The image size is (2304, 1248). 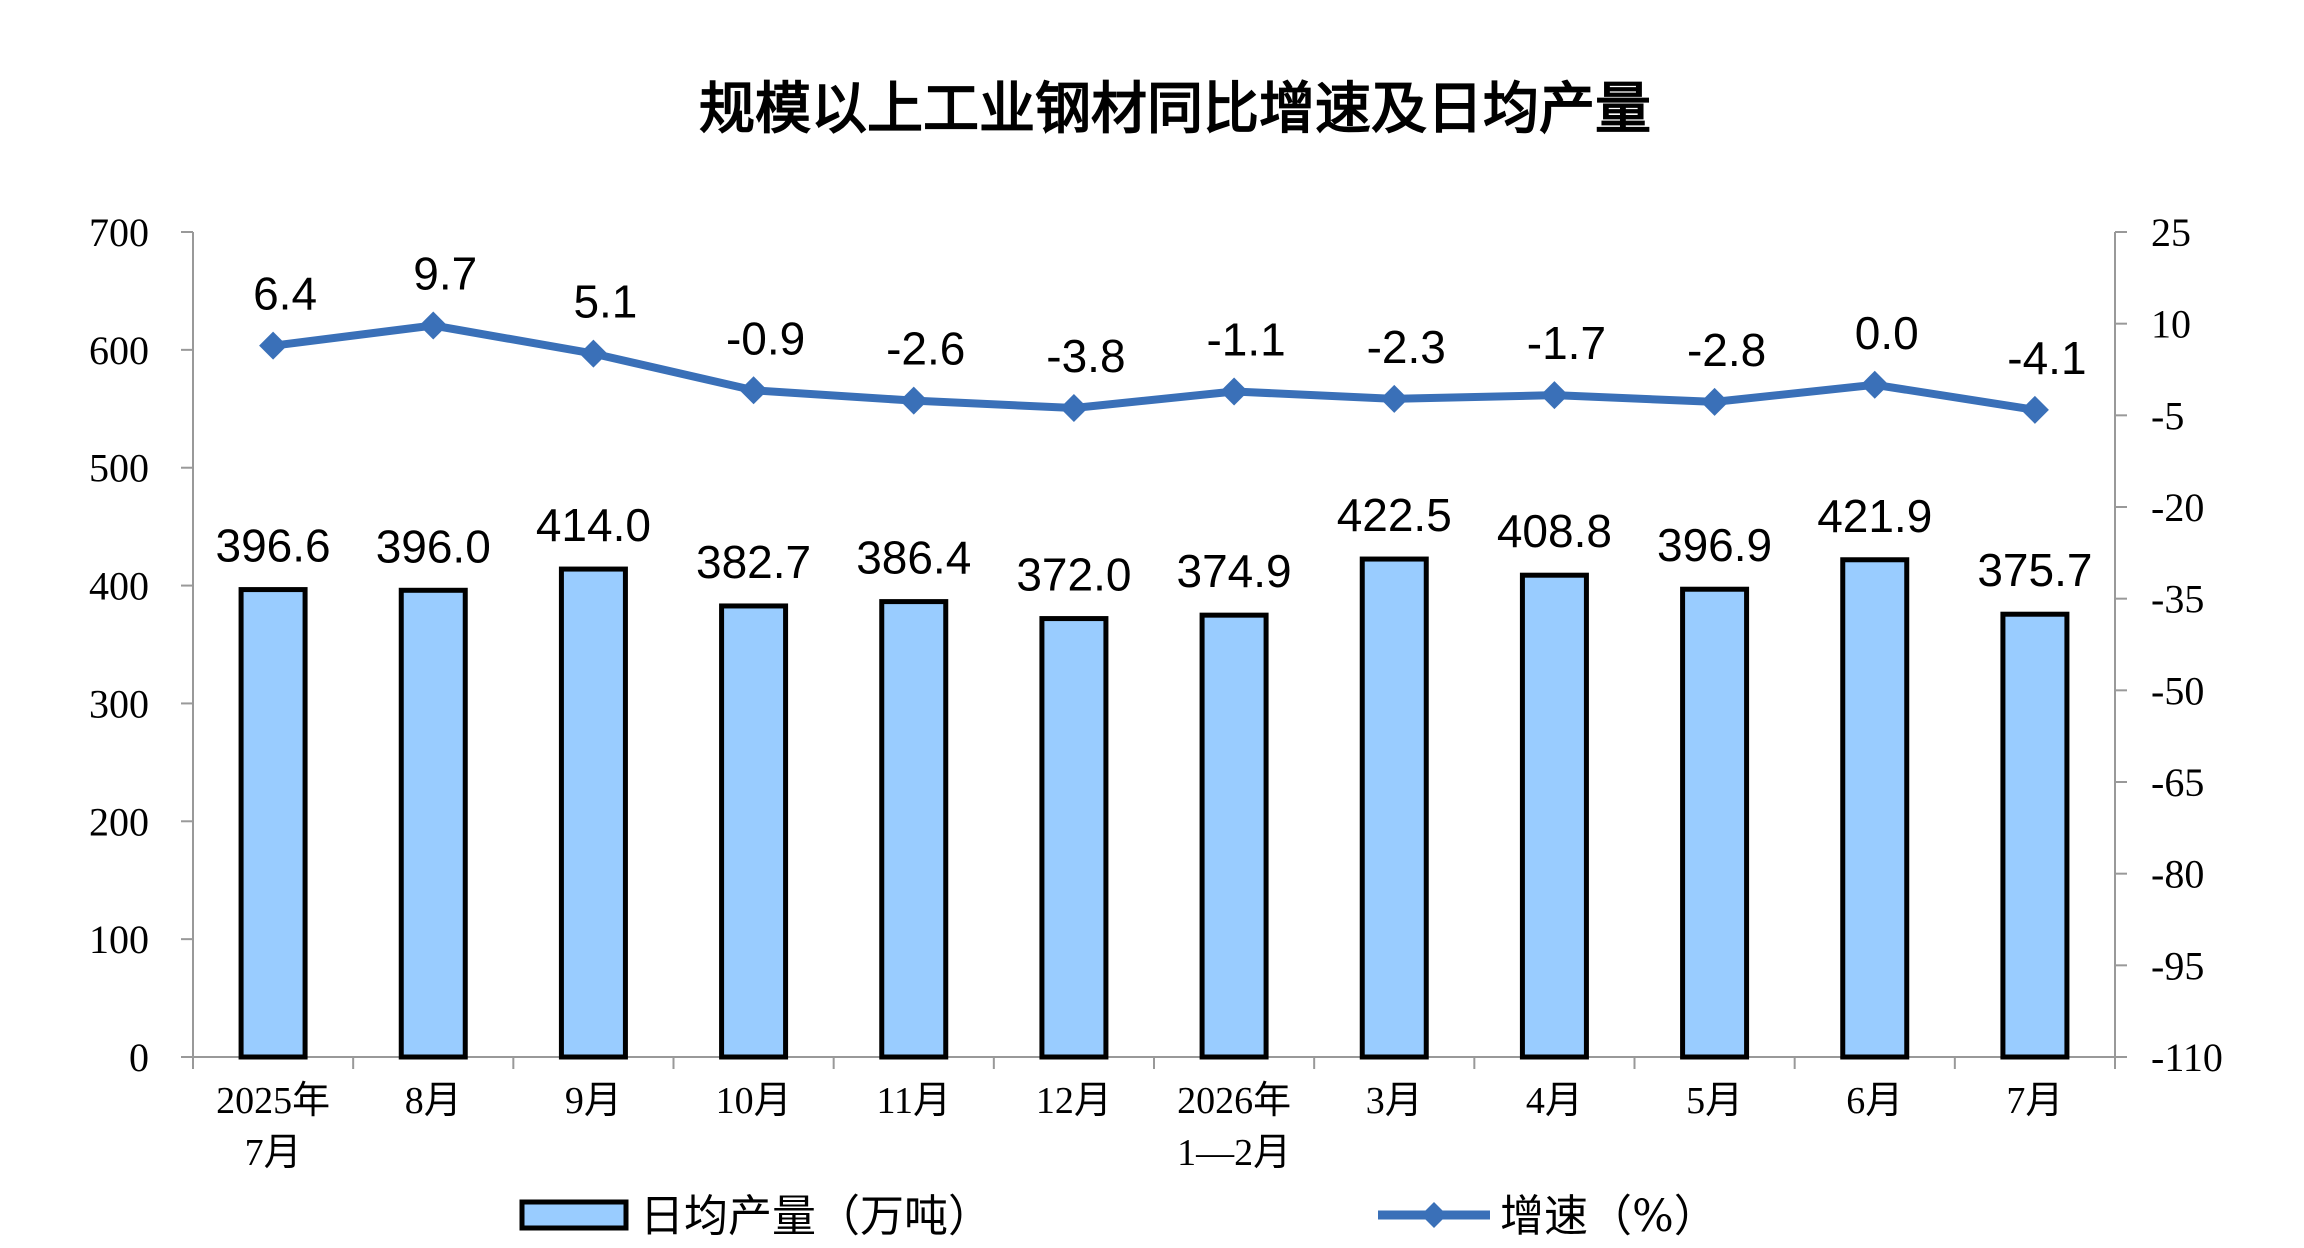 I want to click on right-tick-label: -50, so click(x=2177, y=690).